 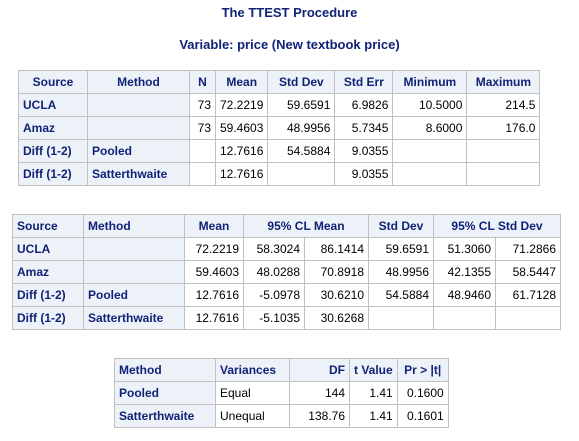 I want to click on column-header-df: DF, so click(x=319, y=370).